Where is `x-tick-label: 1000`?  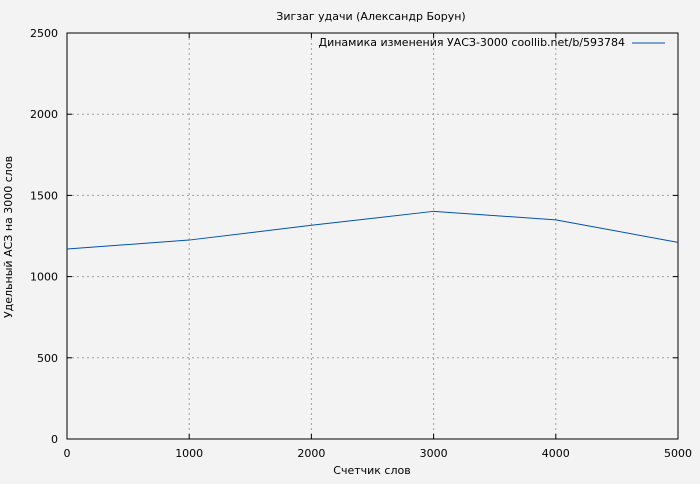 x-tick-label: 1000 is located at coordinates (189, 453).